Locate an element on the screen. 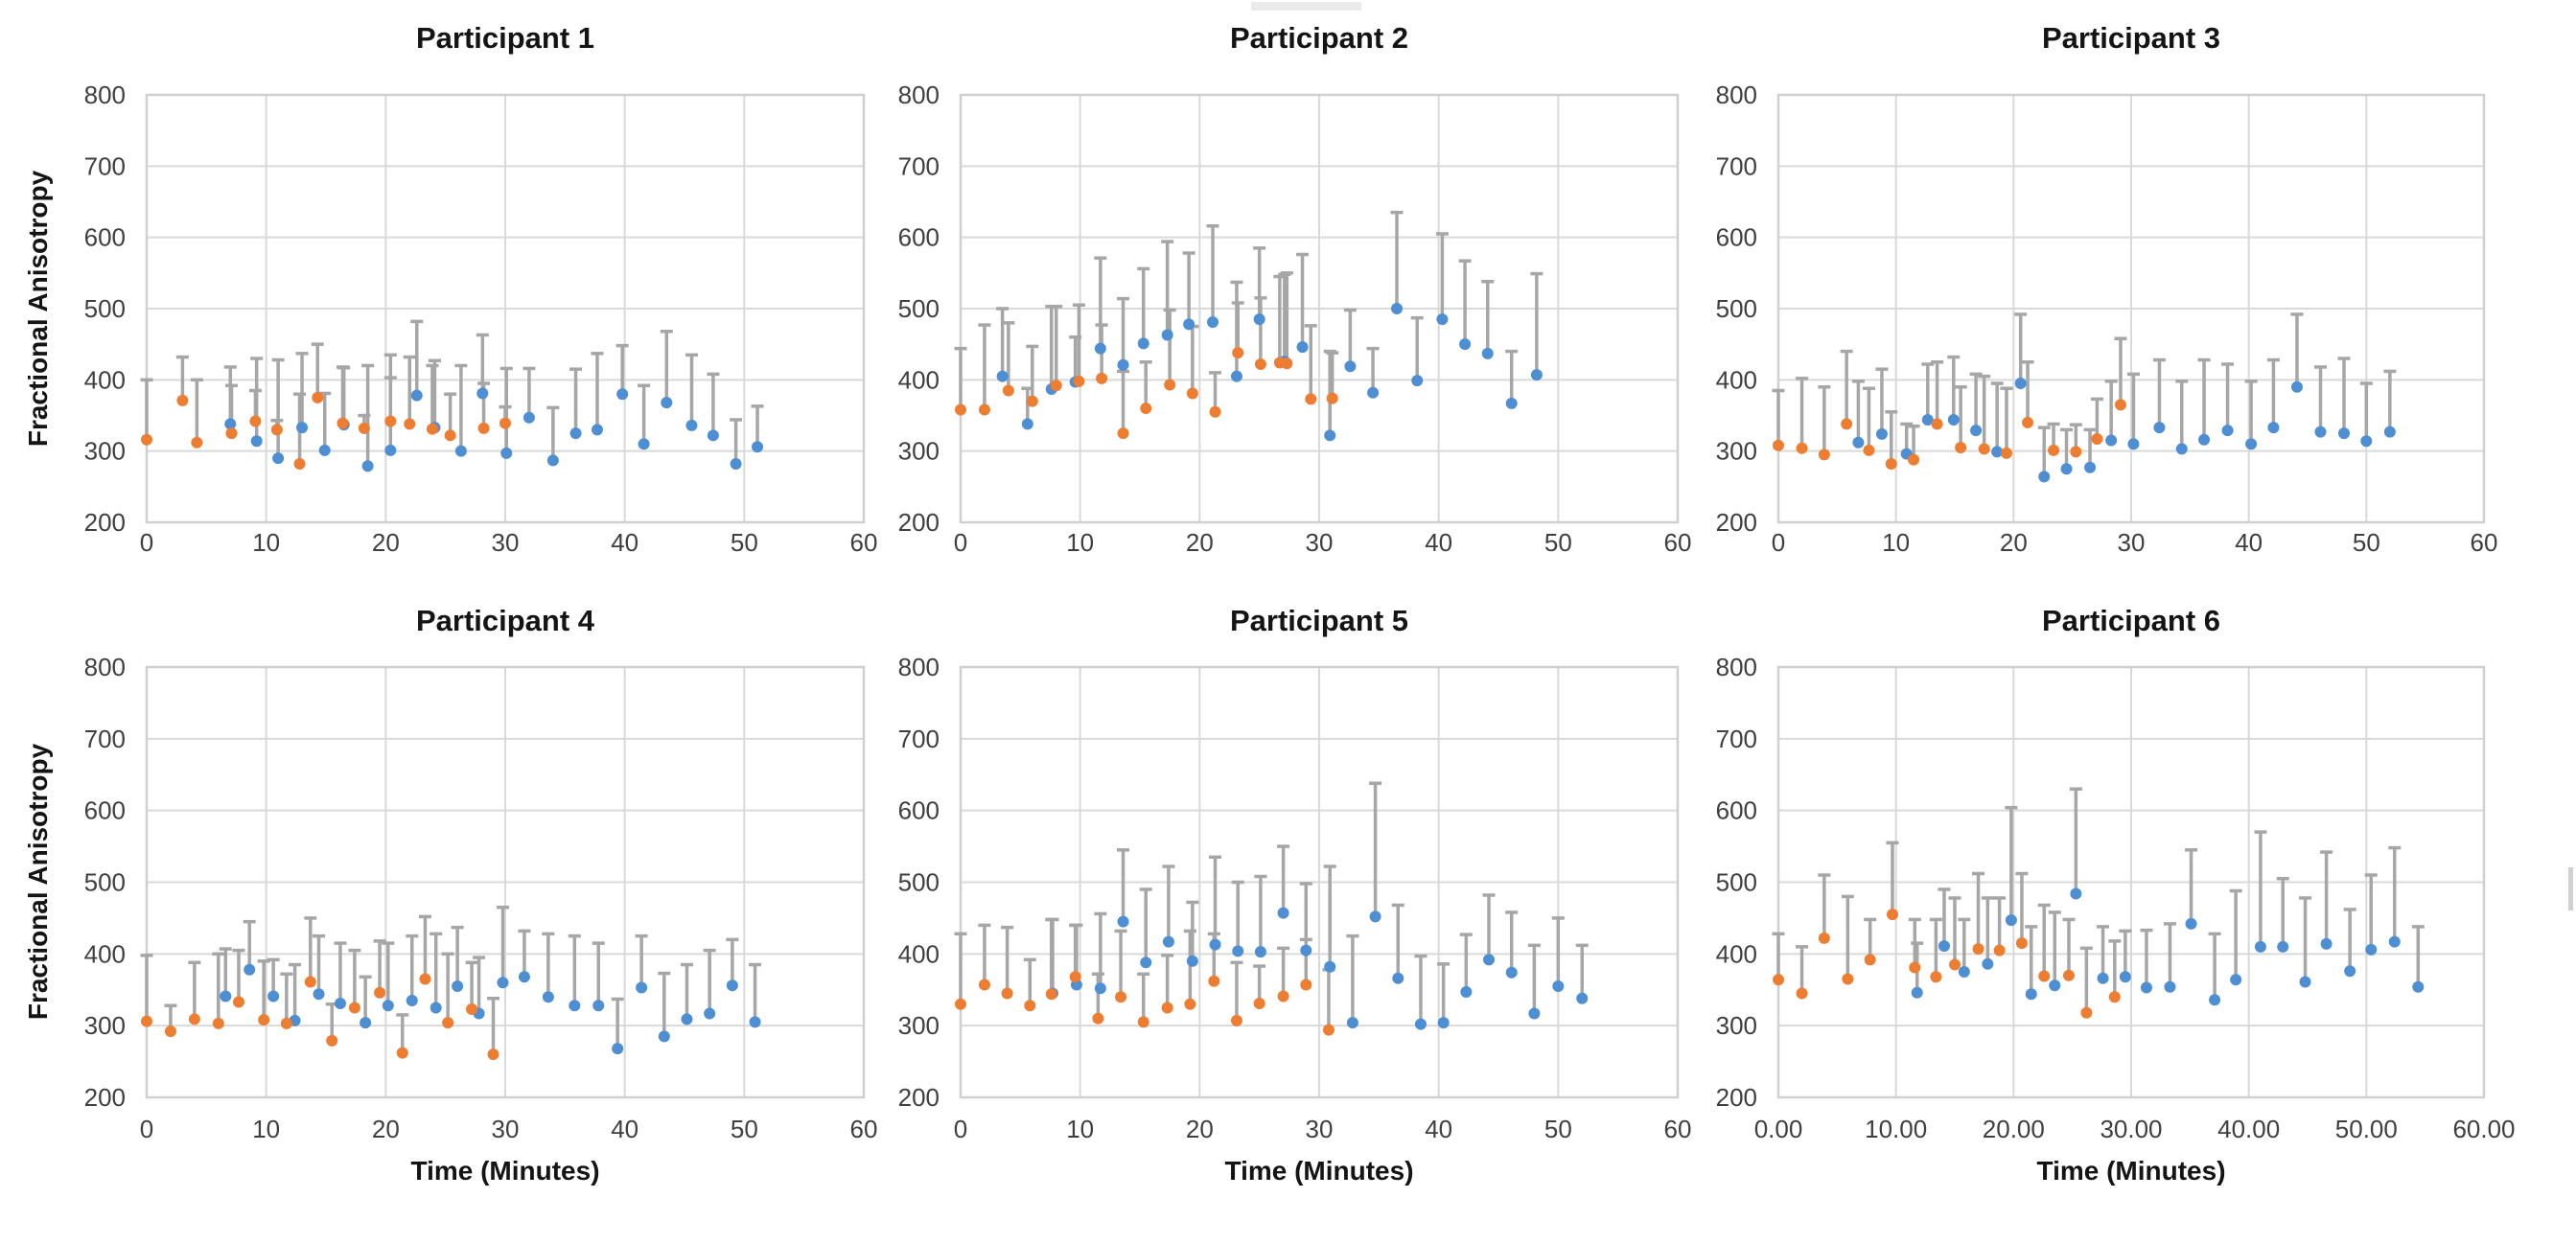 The image size is (2576, 1244). x-tick-label: 0 is located at coordinates (1779, 542).